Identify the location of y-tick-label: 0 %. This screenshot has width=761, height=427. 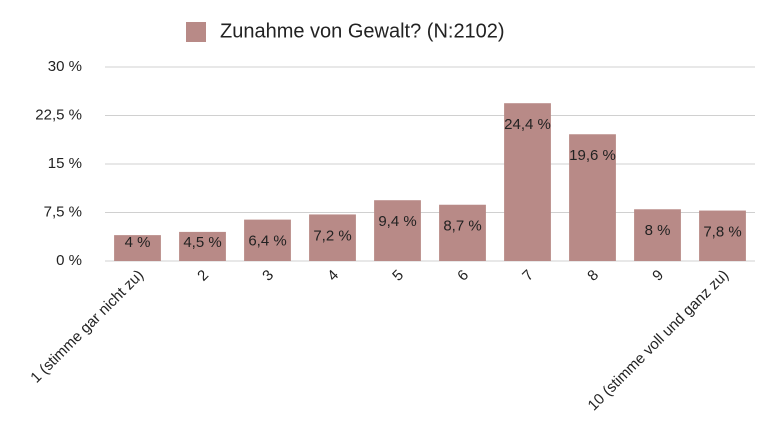
(69, 260).